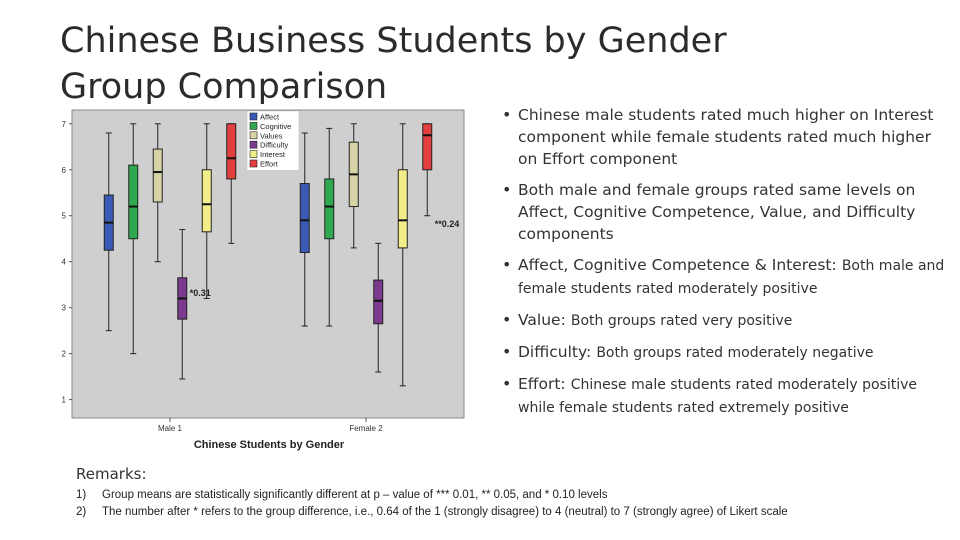  I want to click on finding-6-head: Effort:, so click(542, 384).